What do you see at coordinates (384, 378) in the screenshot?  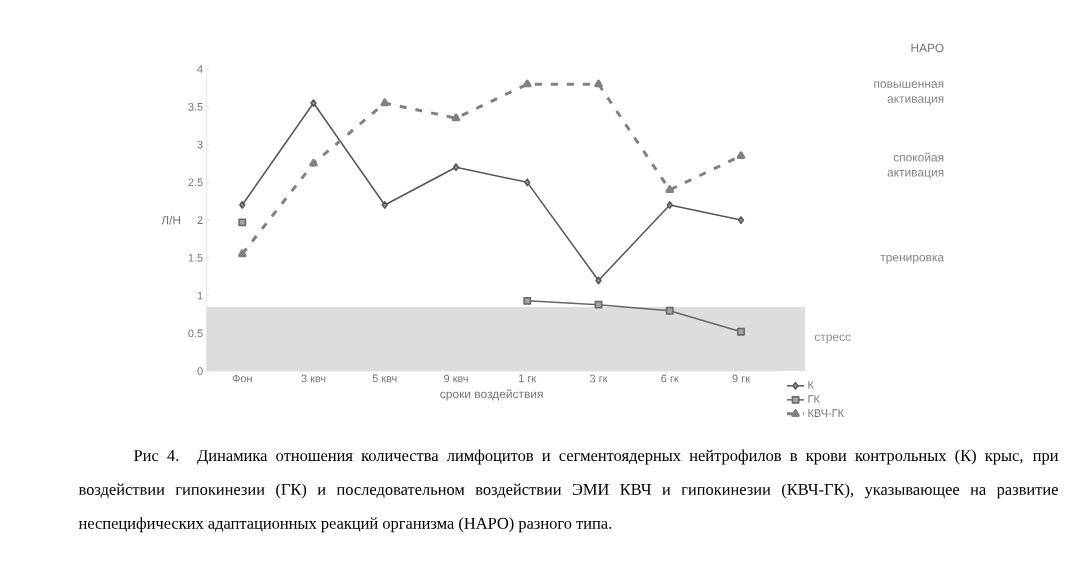 I see `x-tick-label: 5 квч` at bounding box center [384, 378].